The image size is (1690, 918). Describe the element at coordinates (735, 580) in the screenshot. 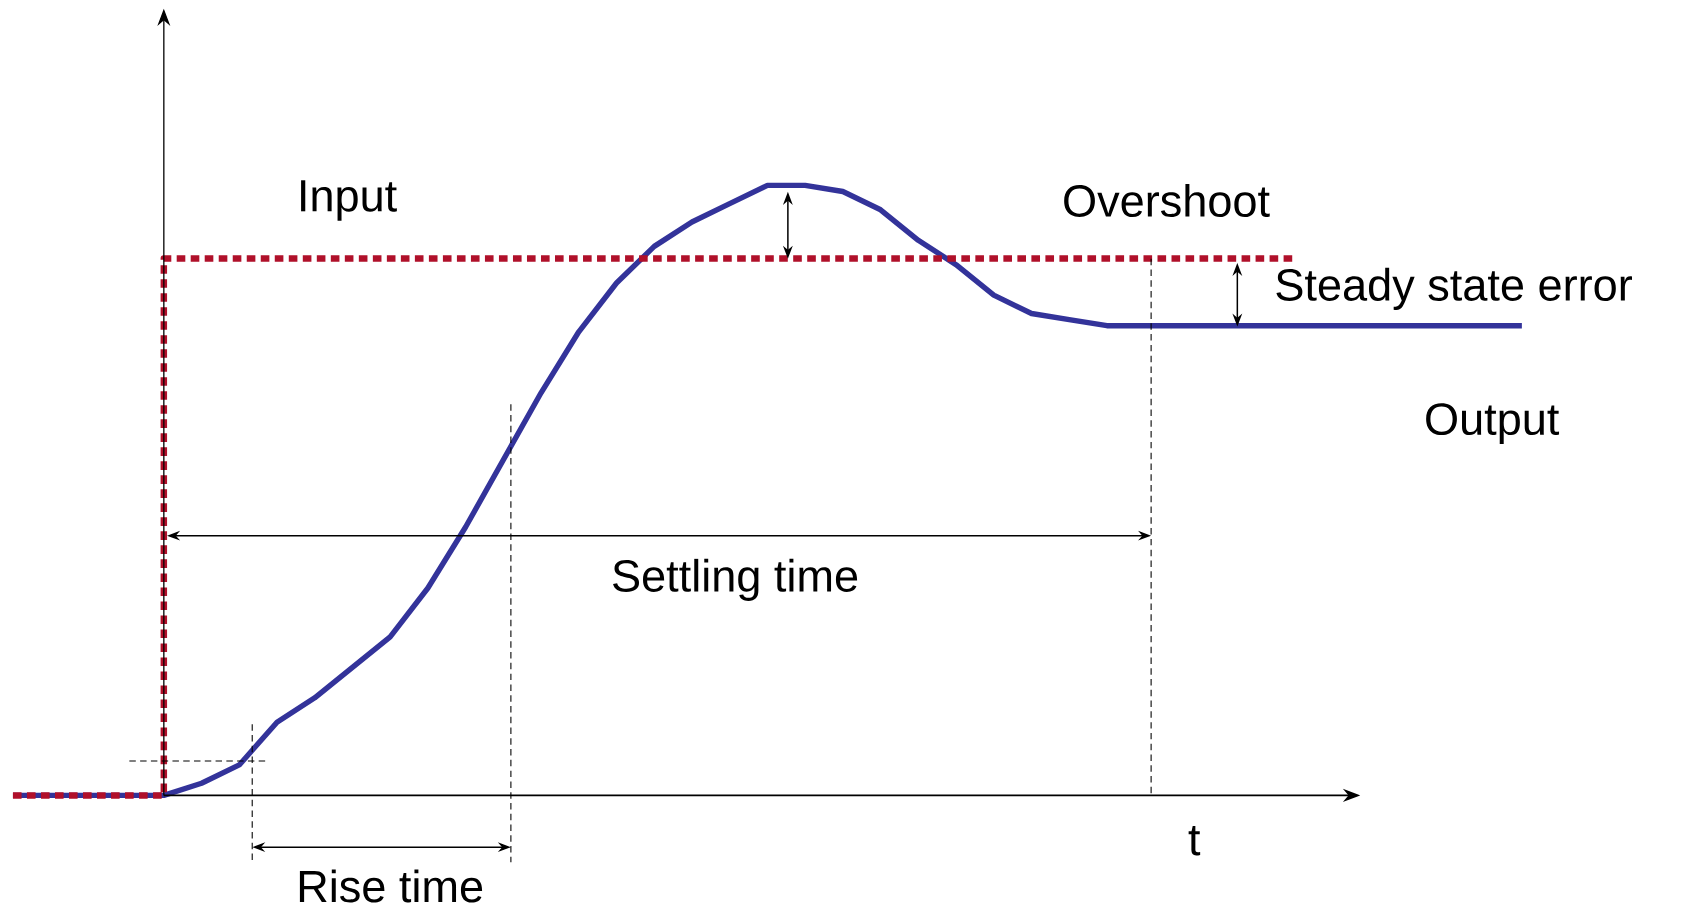

I see `annotation: Settling time` at that location.